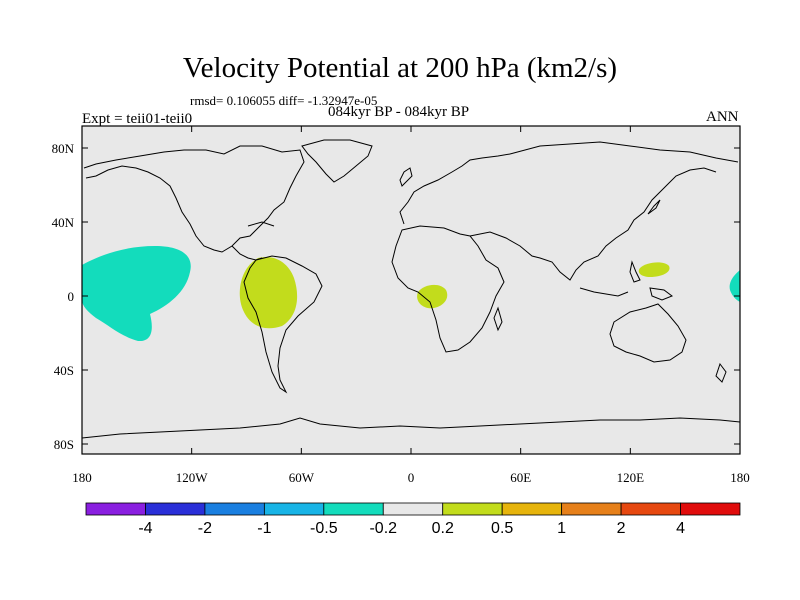 This screenshot has height=600, width=800. What do you see at coordinates (145, 528) in the screenshot?
I see `colorbar-label: -4` at bounding box center [145, 528].